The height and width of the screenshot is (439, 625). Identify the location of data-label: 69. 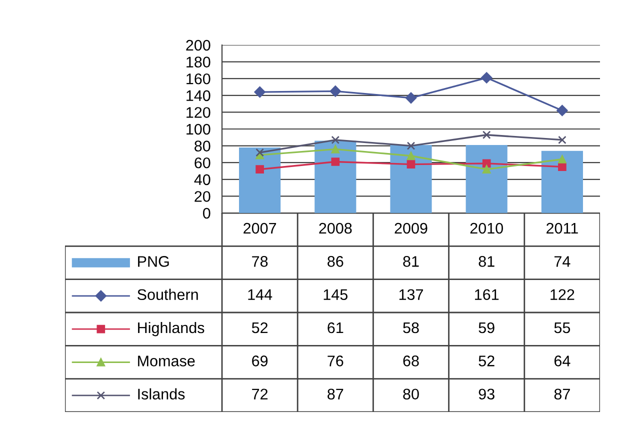
(260, 361).